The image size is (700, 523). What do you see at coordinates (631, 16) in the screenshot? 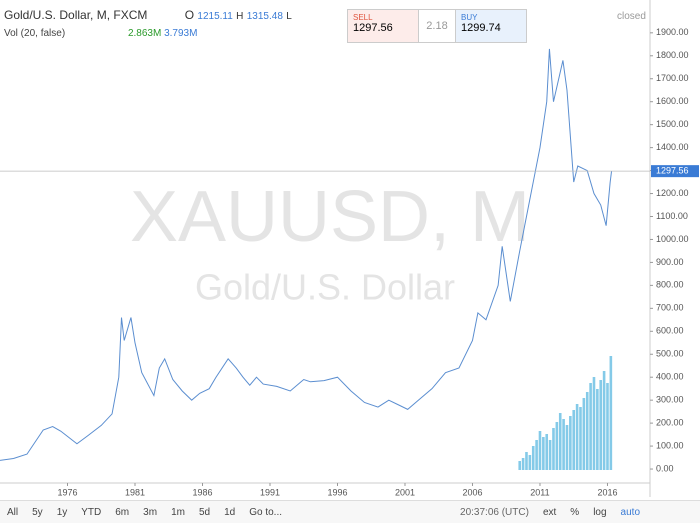
I see `market-status: closed` at bounding box center [631, 16].